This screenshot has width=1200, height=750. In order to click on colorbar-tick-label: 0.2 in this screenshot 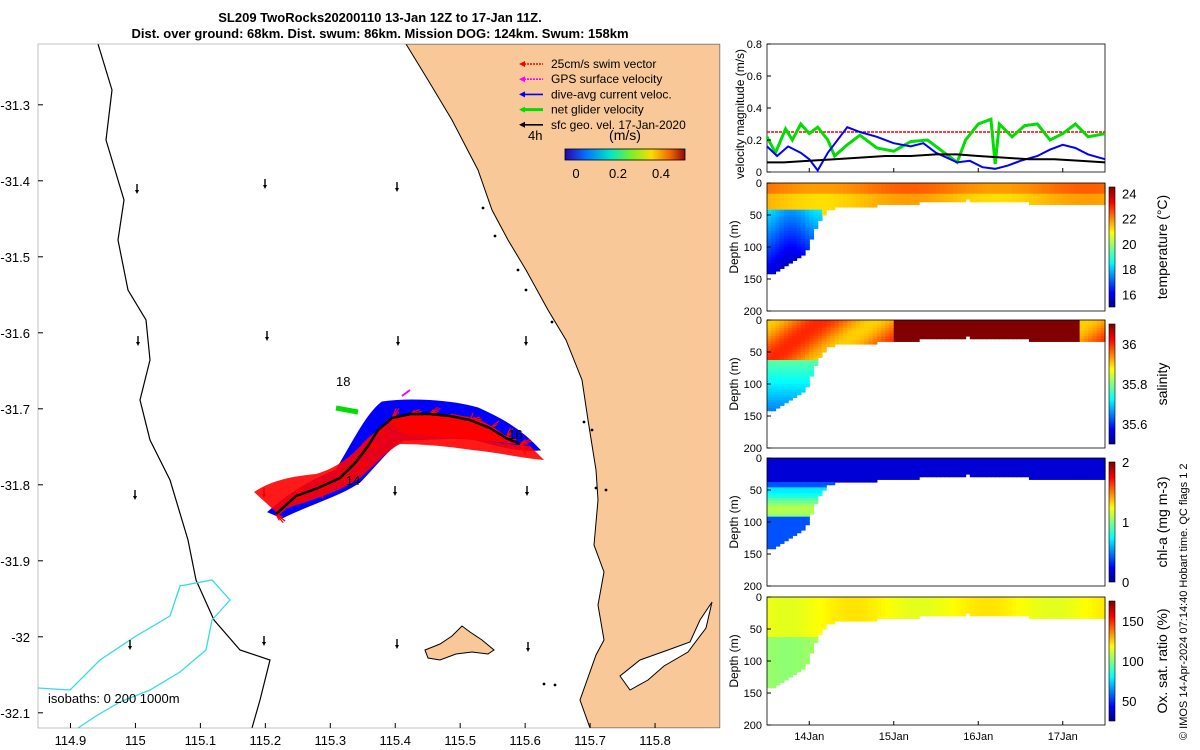, I will do `click(618, 173)`.